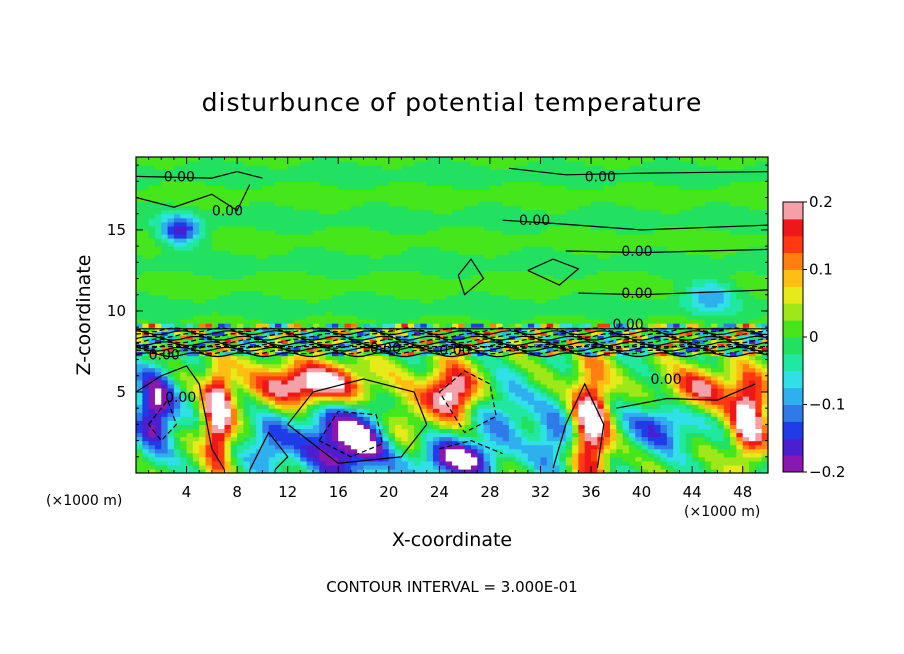 The height and width of the screenshot is (654, 904). Describe the element at coordinates (692, 492) in the screenshot. I see `x-tick-label: 44` at that location.